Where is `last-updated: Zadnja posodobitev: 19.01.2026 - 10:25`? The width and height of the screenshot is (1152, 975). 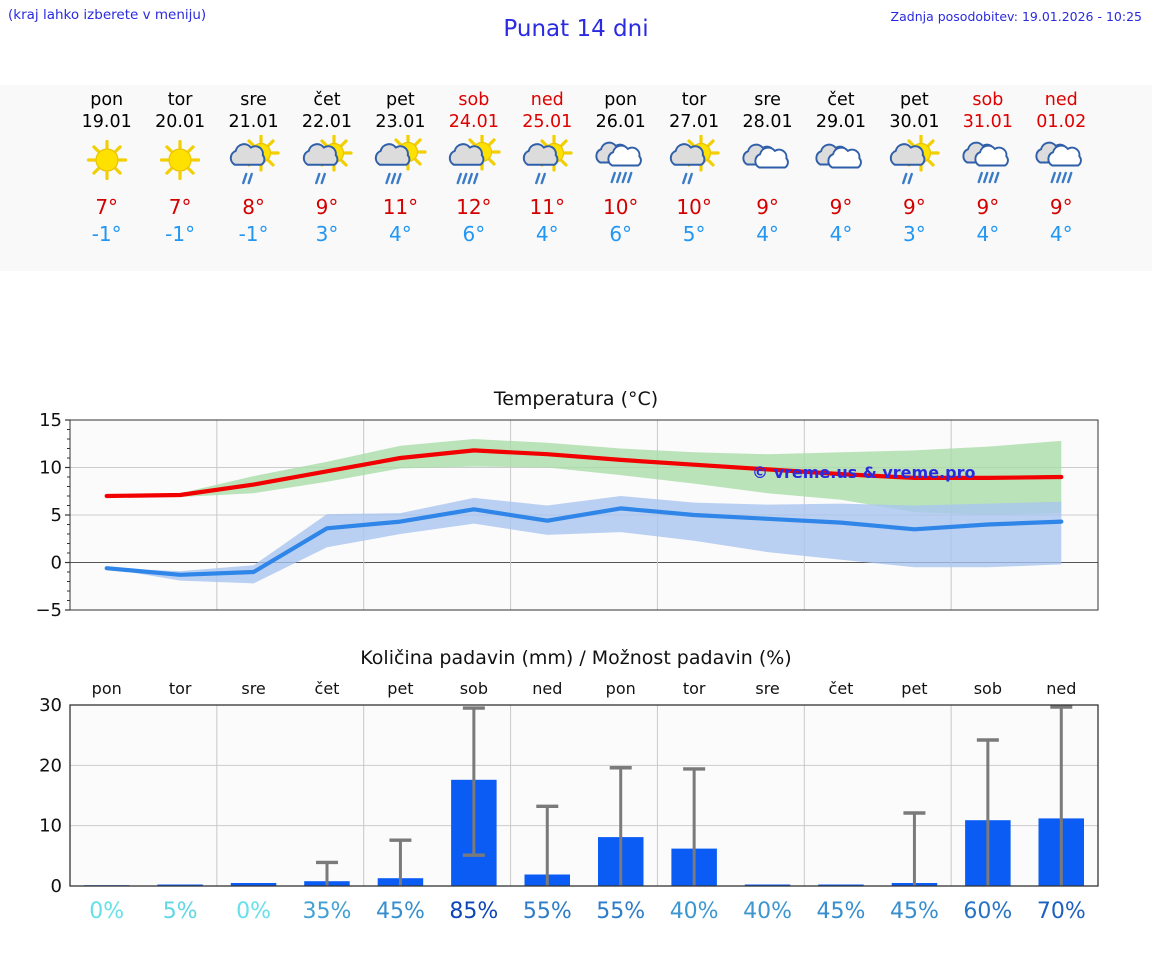
last-updated: Zadnja posodobitev: 19.01.2026 - 10:25 is located at coordinates (1016, 16).